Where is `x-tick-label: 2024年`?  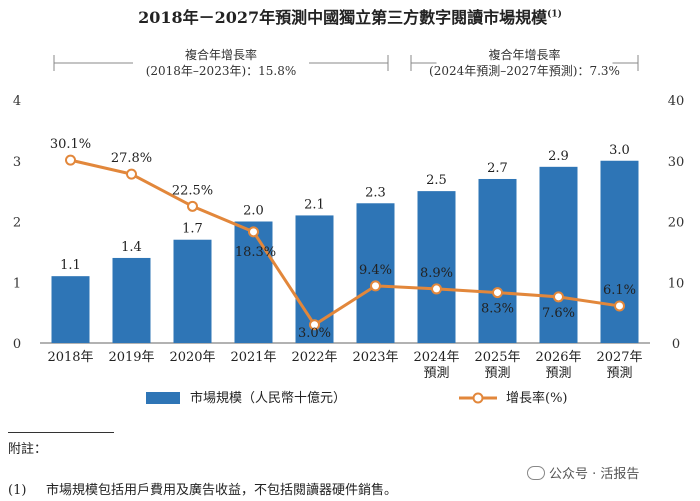
x-tick-label: 2024年 is located at coordinates (436, 357).